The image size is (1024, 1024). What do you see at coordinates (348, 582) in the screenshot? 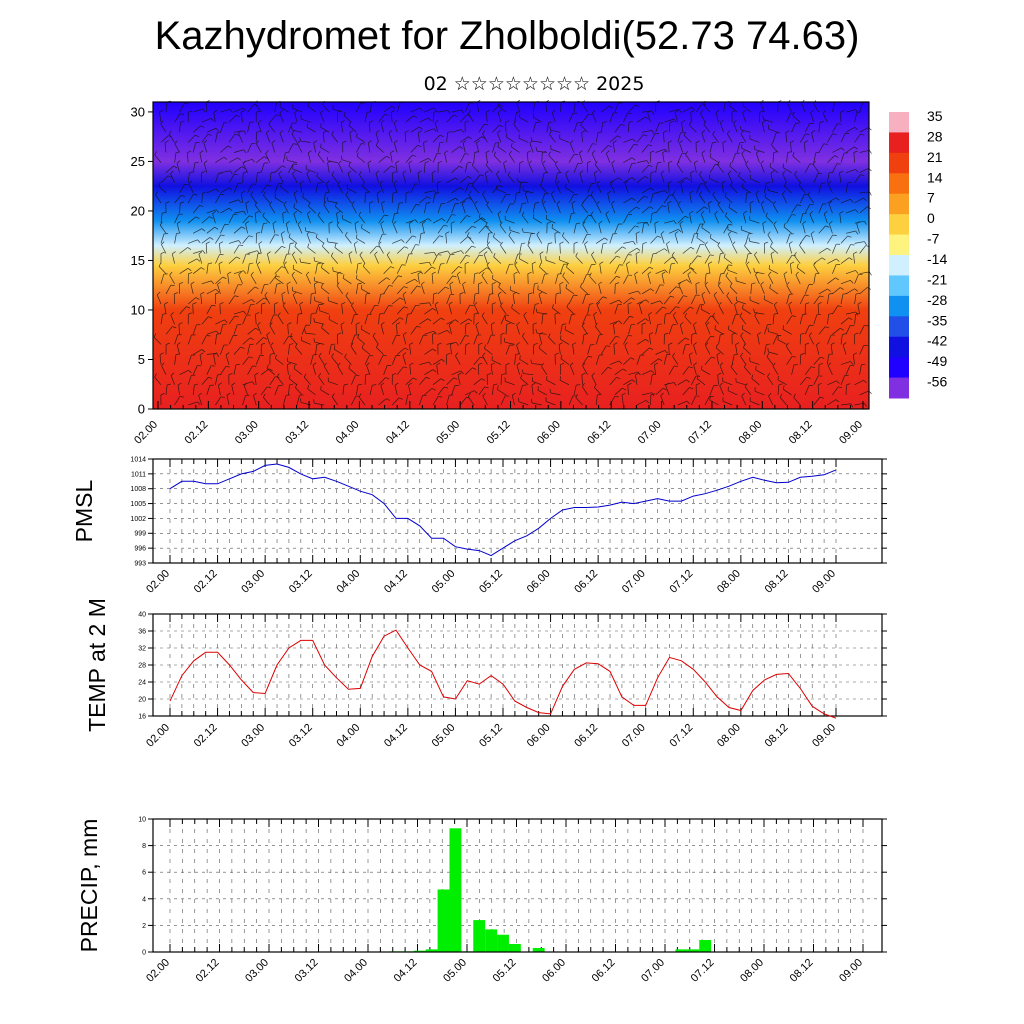
I see `x-tick-label: 04.00` at bounding box center [348, 582].